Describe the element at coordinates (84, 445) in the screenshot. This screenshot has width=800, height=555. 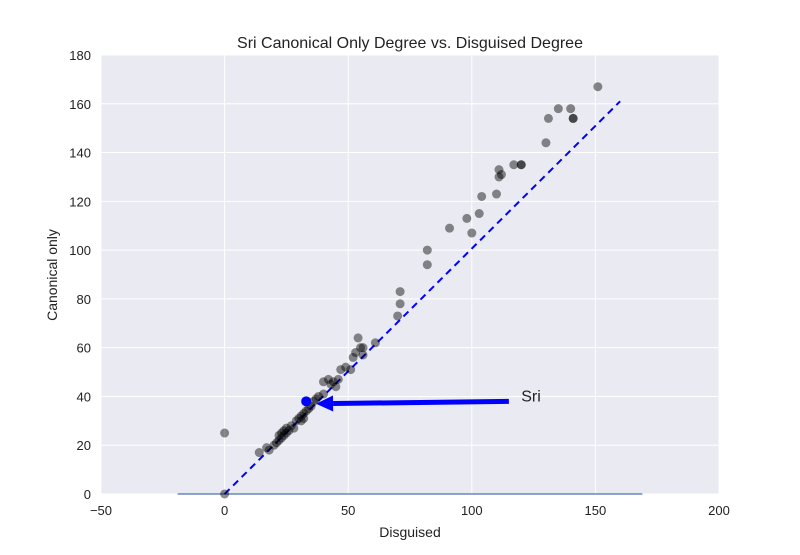
I see `y-tick-label: 20` at that location.